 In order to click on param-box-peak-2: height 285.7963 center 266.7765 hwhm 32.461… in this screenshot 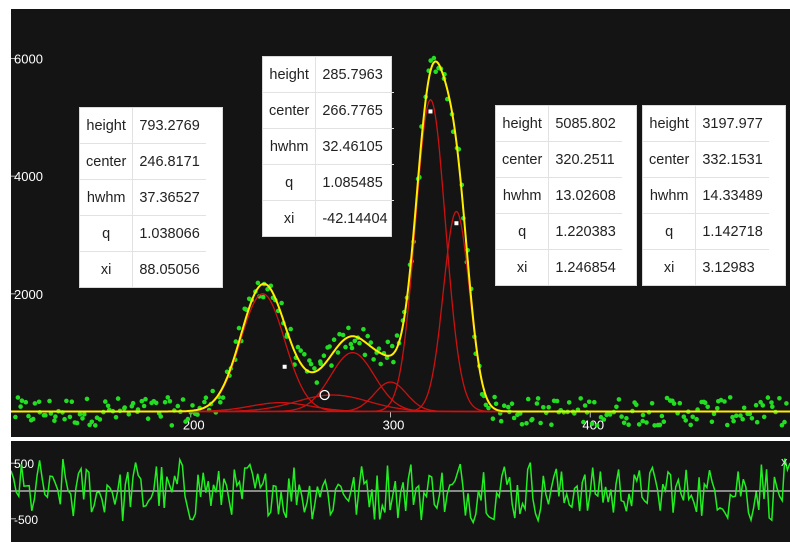, I will do `click(328, 146)`.